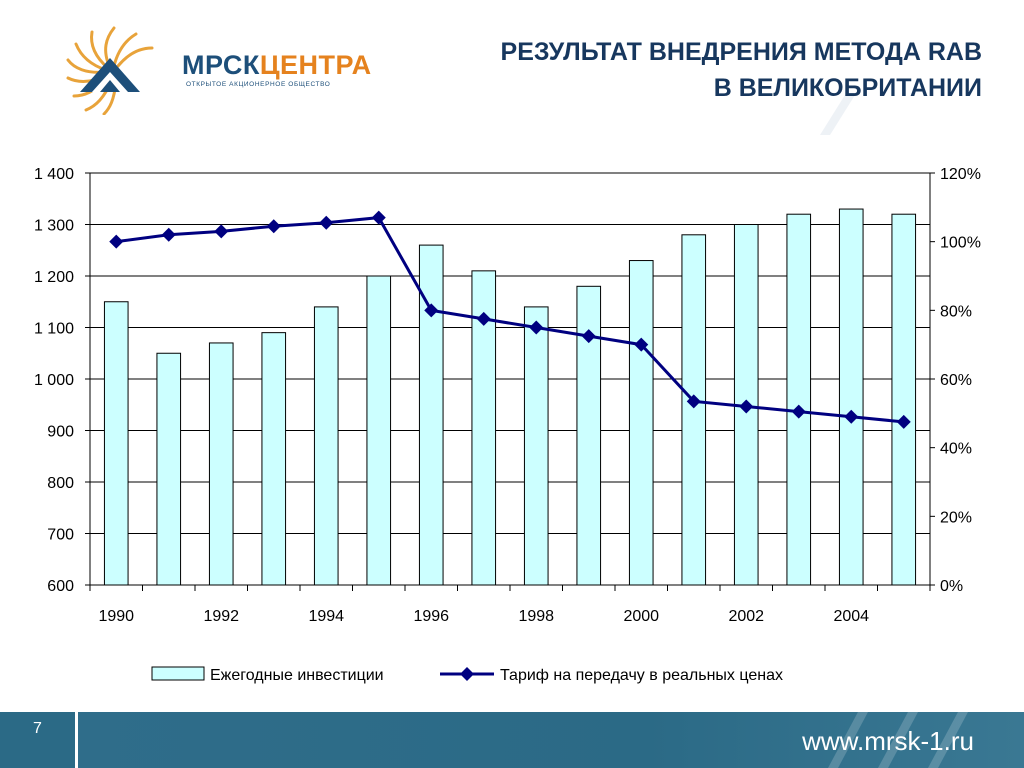  I want to click on footer: 7 www.mrsk-1.ru, so click(512, 740).